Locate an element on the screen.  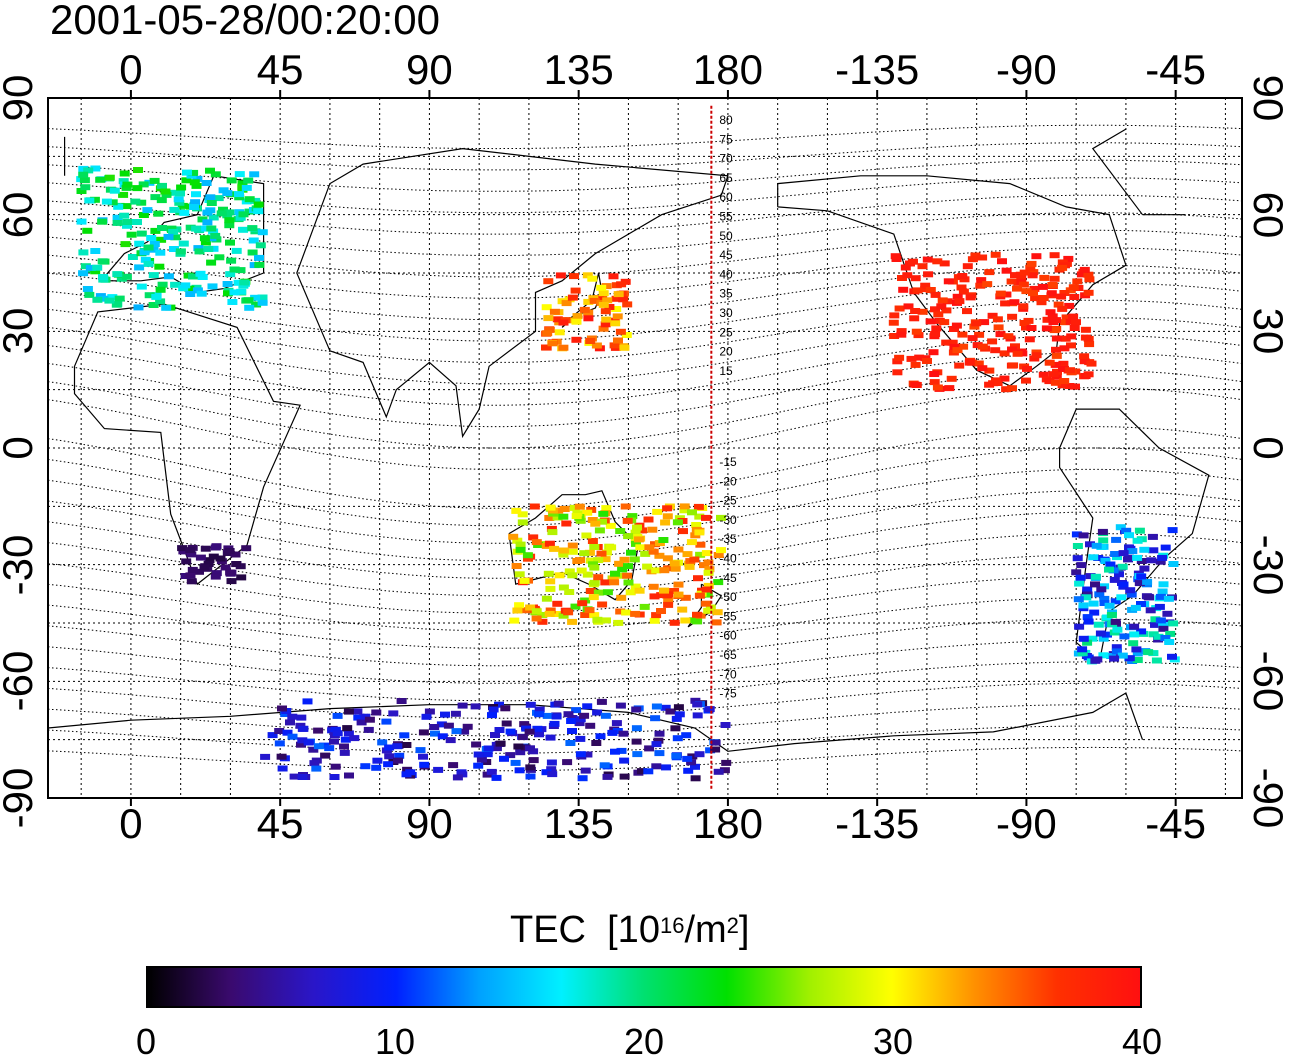
lon-tick-bottom: 135 is located at coordinates (578, 823).